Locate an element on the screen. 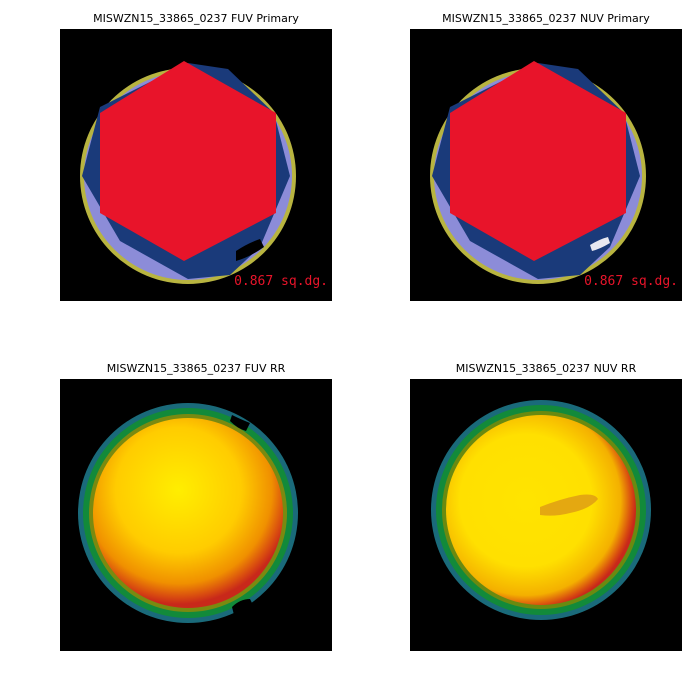 This screenshot has height=700, width=700. nuv-rr-streak is located at coordinates (569, 505).